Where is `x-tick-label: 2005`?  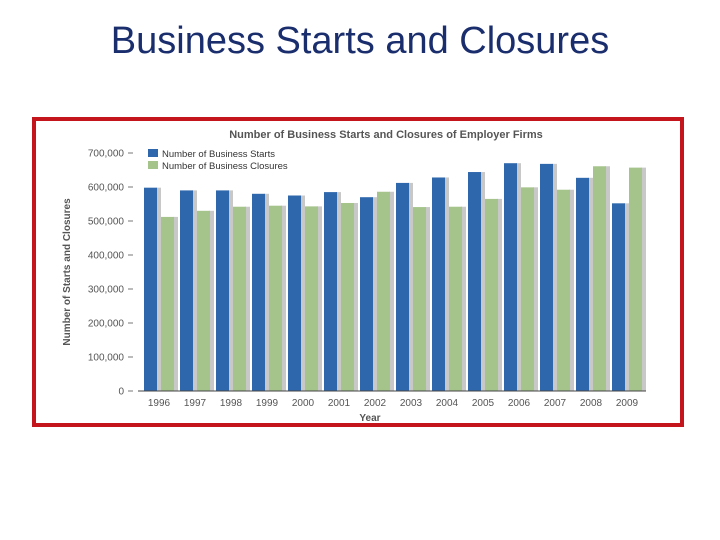 x-tick-label: 2005 is located at coordinates (483, 403).